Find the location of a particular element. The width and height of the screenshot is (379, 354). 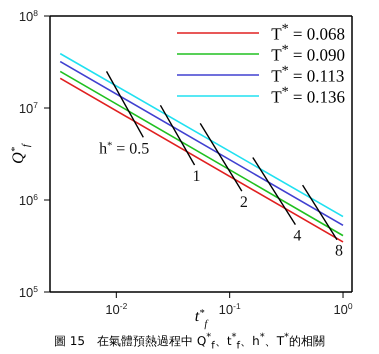

x-tick-label: 10$^{-2}$ is located at coordinates (116, 309).